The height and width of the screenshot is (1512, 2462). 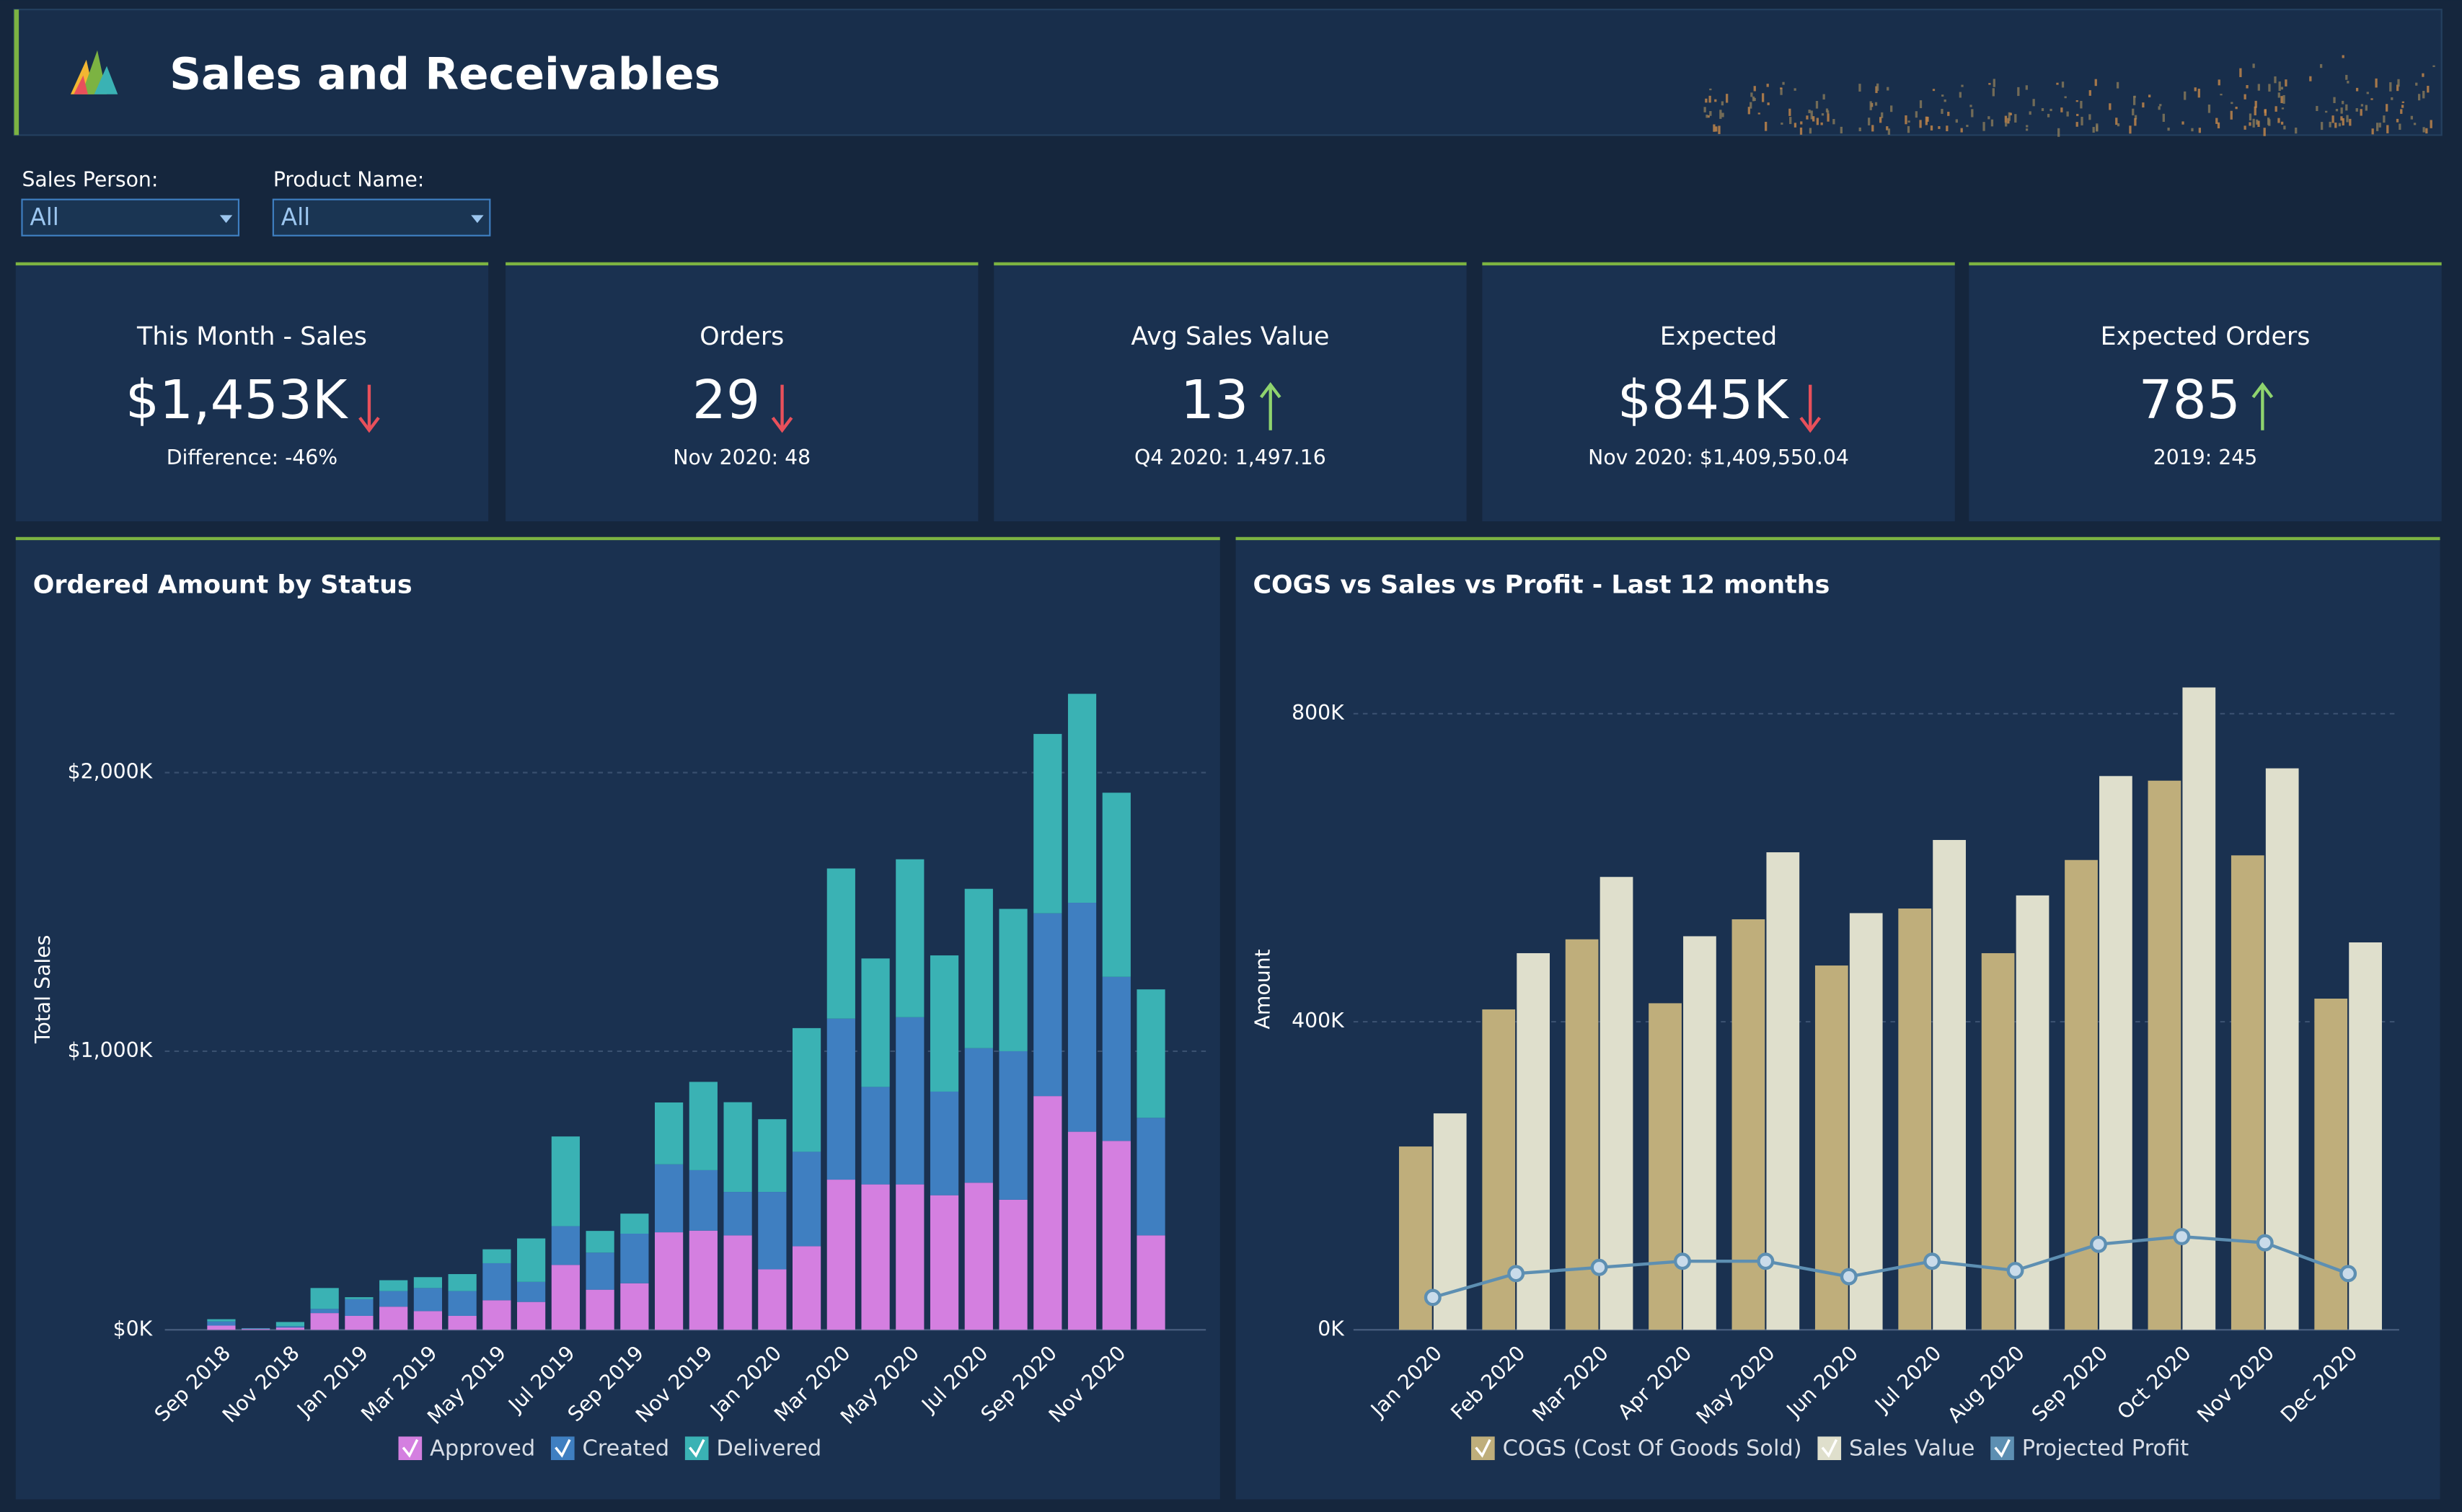 What do you see at coordinates (111, 772) in the screenshot?
I see `y-tick-label: $2,000K` at bounding box center [111, 772].